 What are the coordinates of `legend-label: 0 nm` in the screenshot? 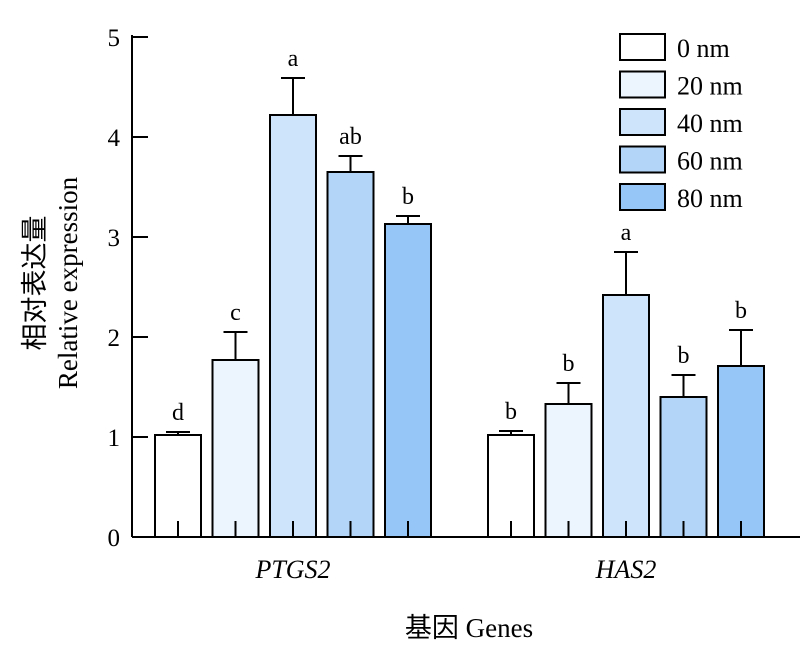 It's located at (703, 48).